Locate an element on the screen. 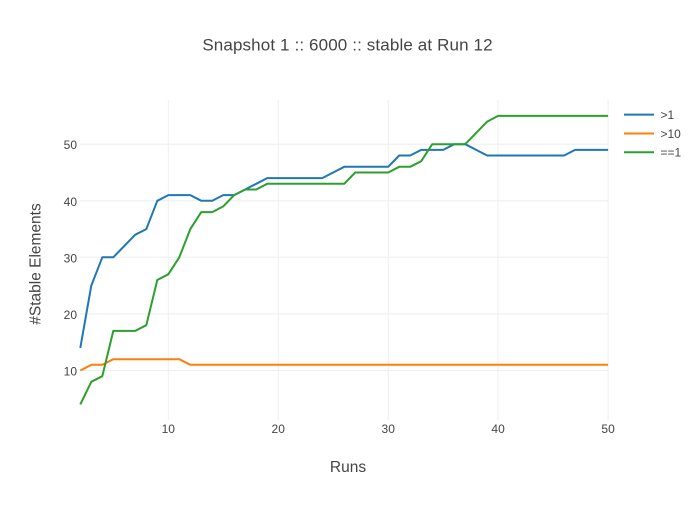 This screenshot has width=700, height=505. svg-text: >10 is located at coordinates (671, 134).